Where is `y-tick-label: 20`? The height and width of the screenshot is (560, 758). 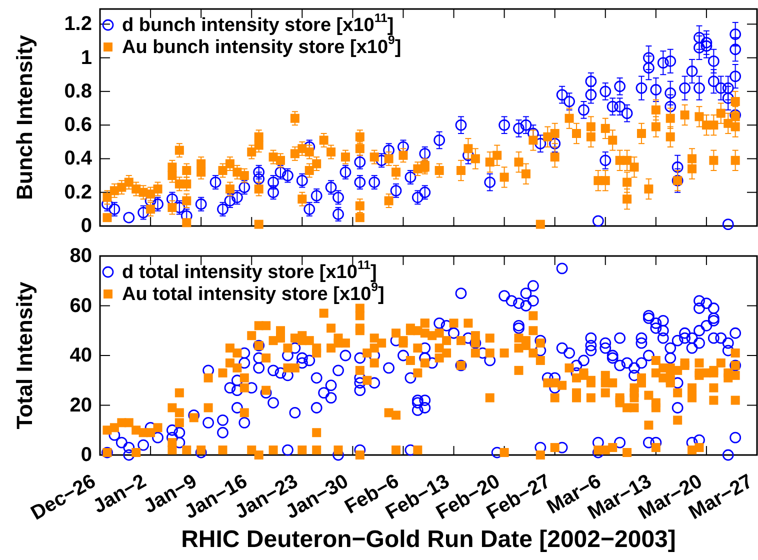
y-tick-label: 20 is located at coordinates (81, 405).